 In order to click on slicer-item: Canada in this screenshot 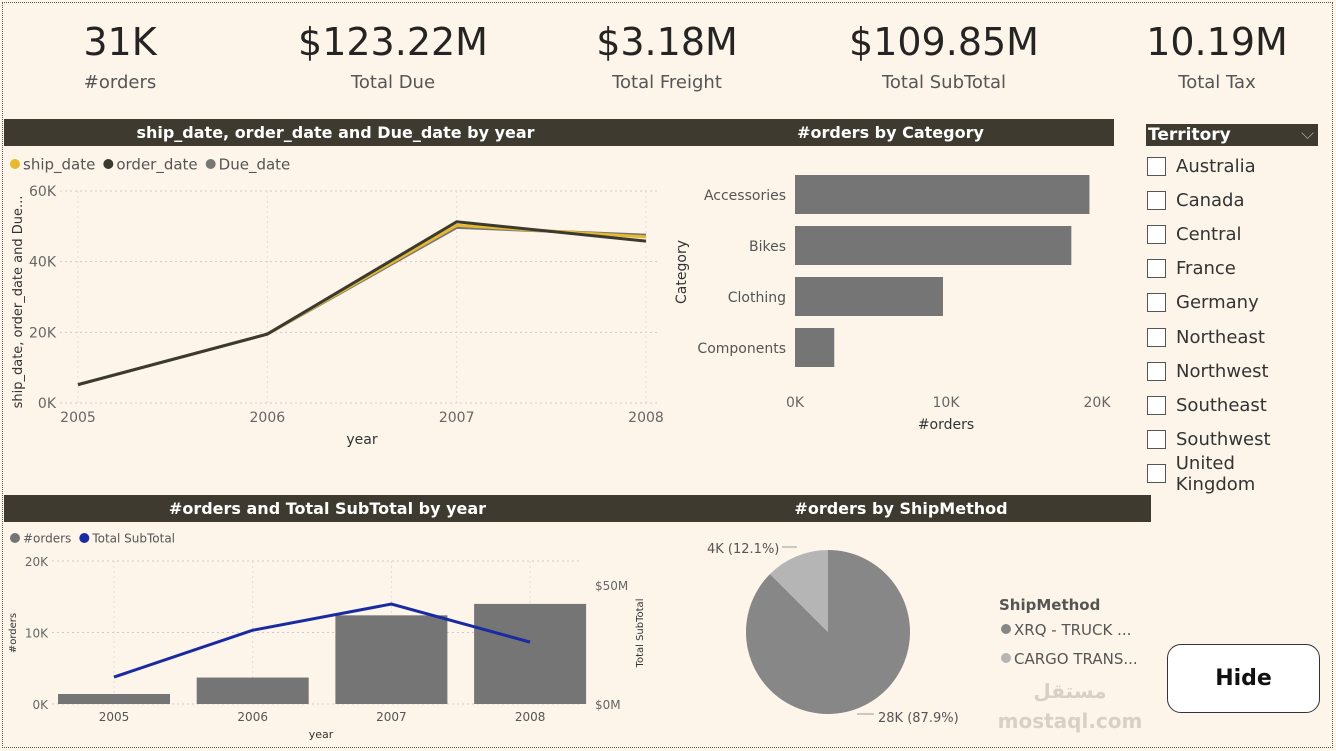, I will do `click(1232, 200)`.